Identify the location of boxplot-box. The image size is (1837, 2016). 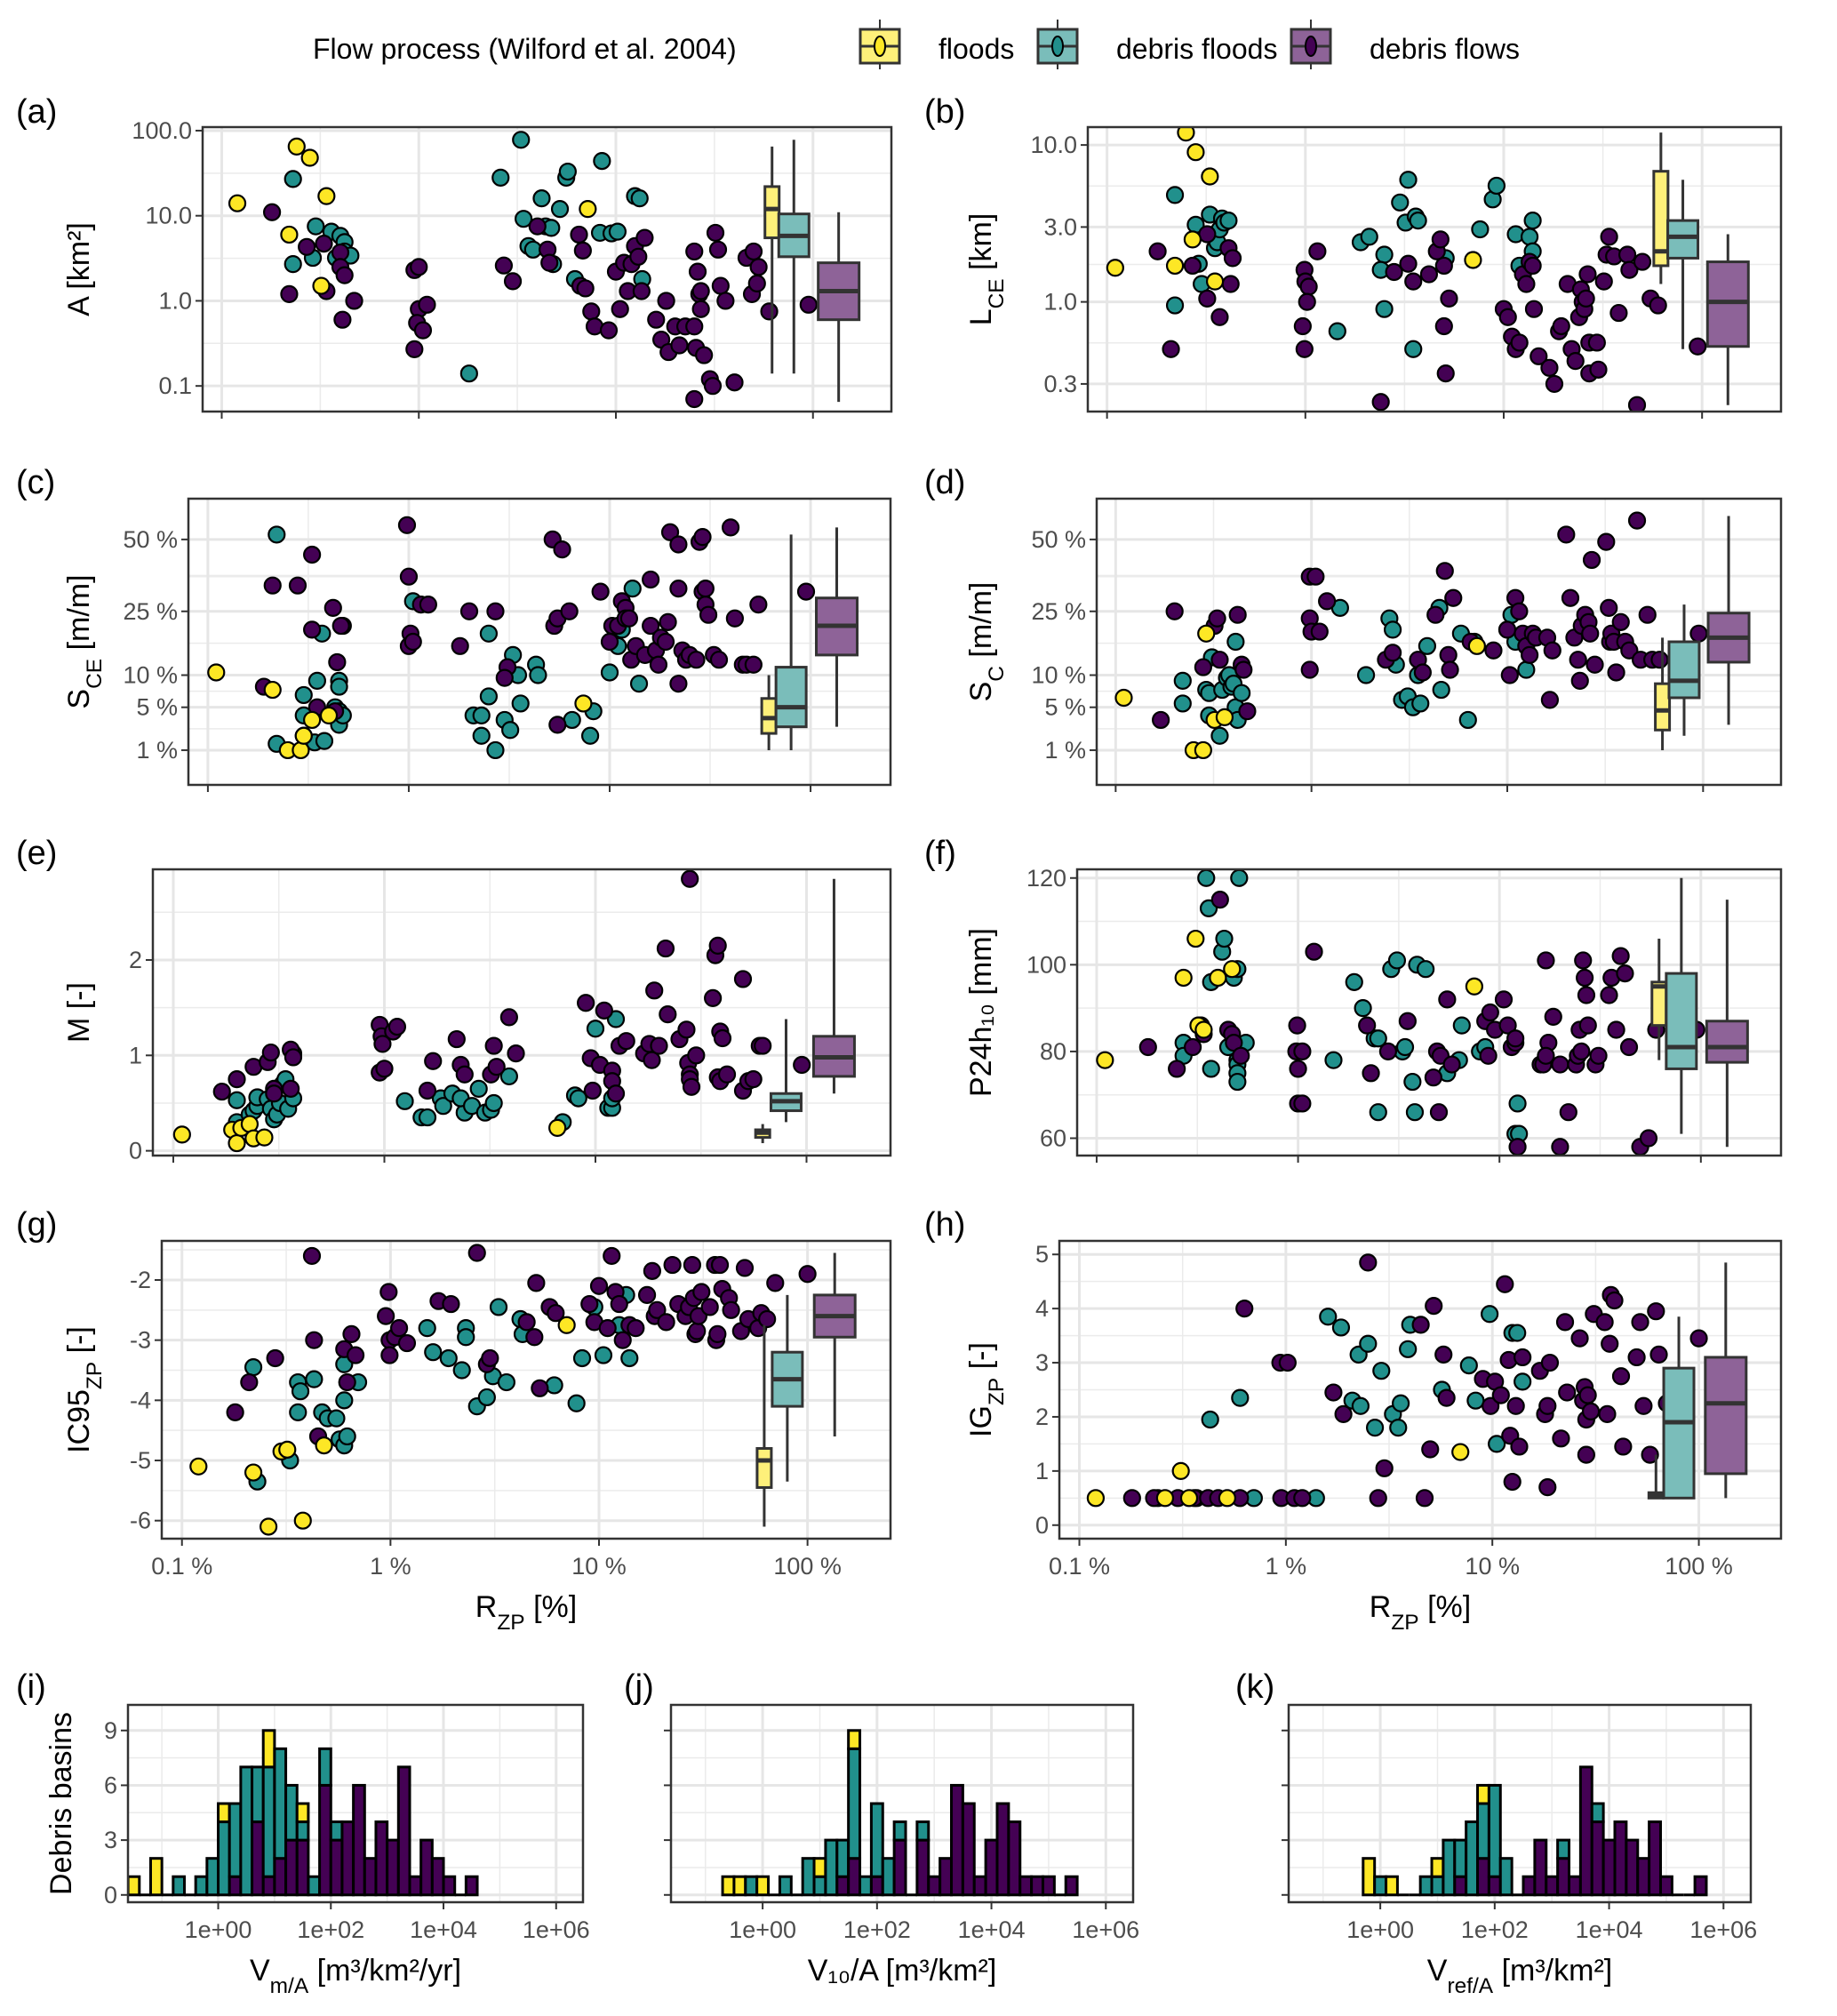
(1728, 304).